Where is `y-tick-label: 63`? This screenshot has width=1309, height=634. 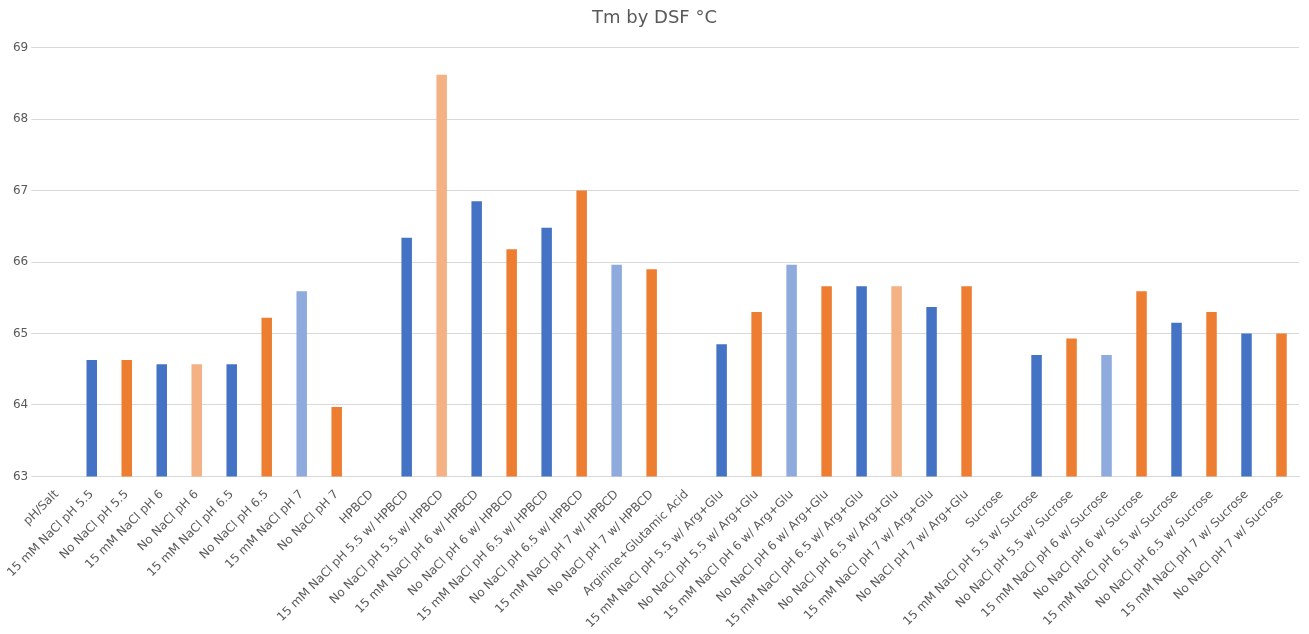
y-tick-label: 63 is located at coordinates (20, 475).